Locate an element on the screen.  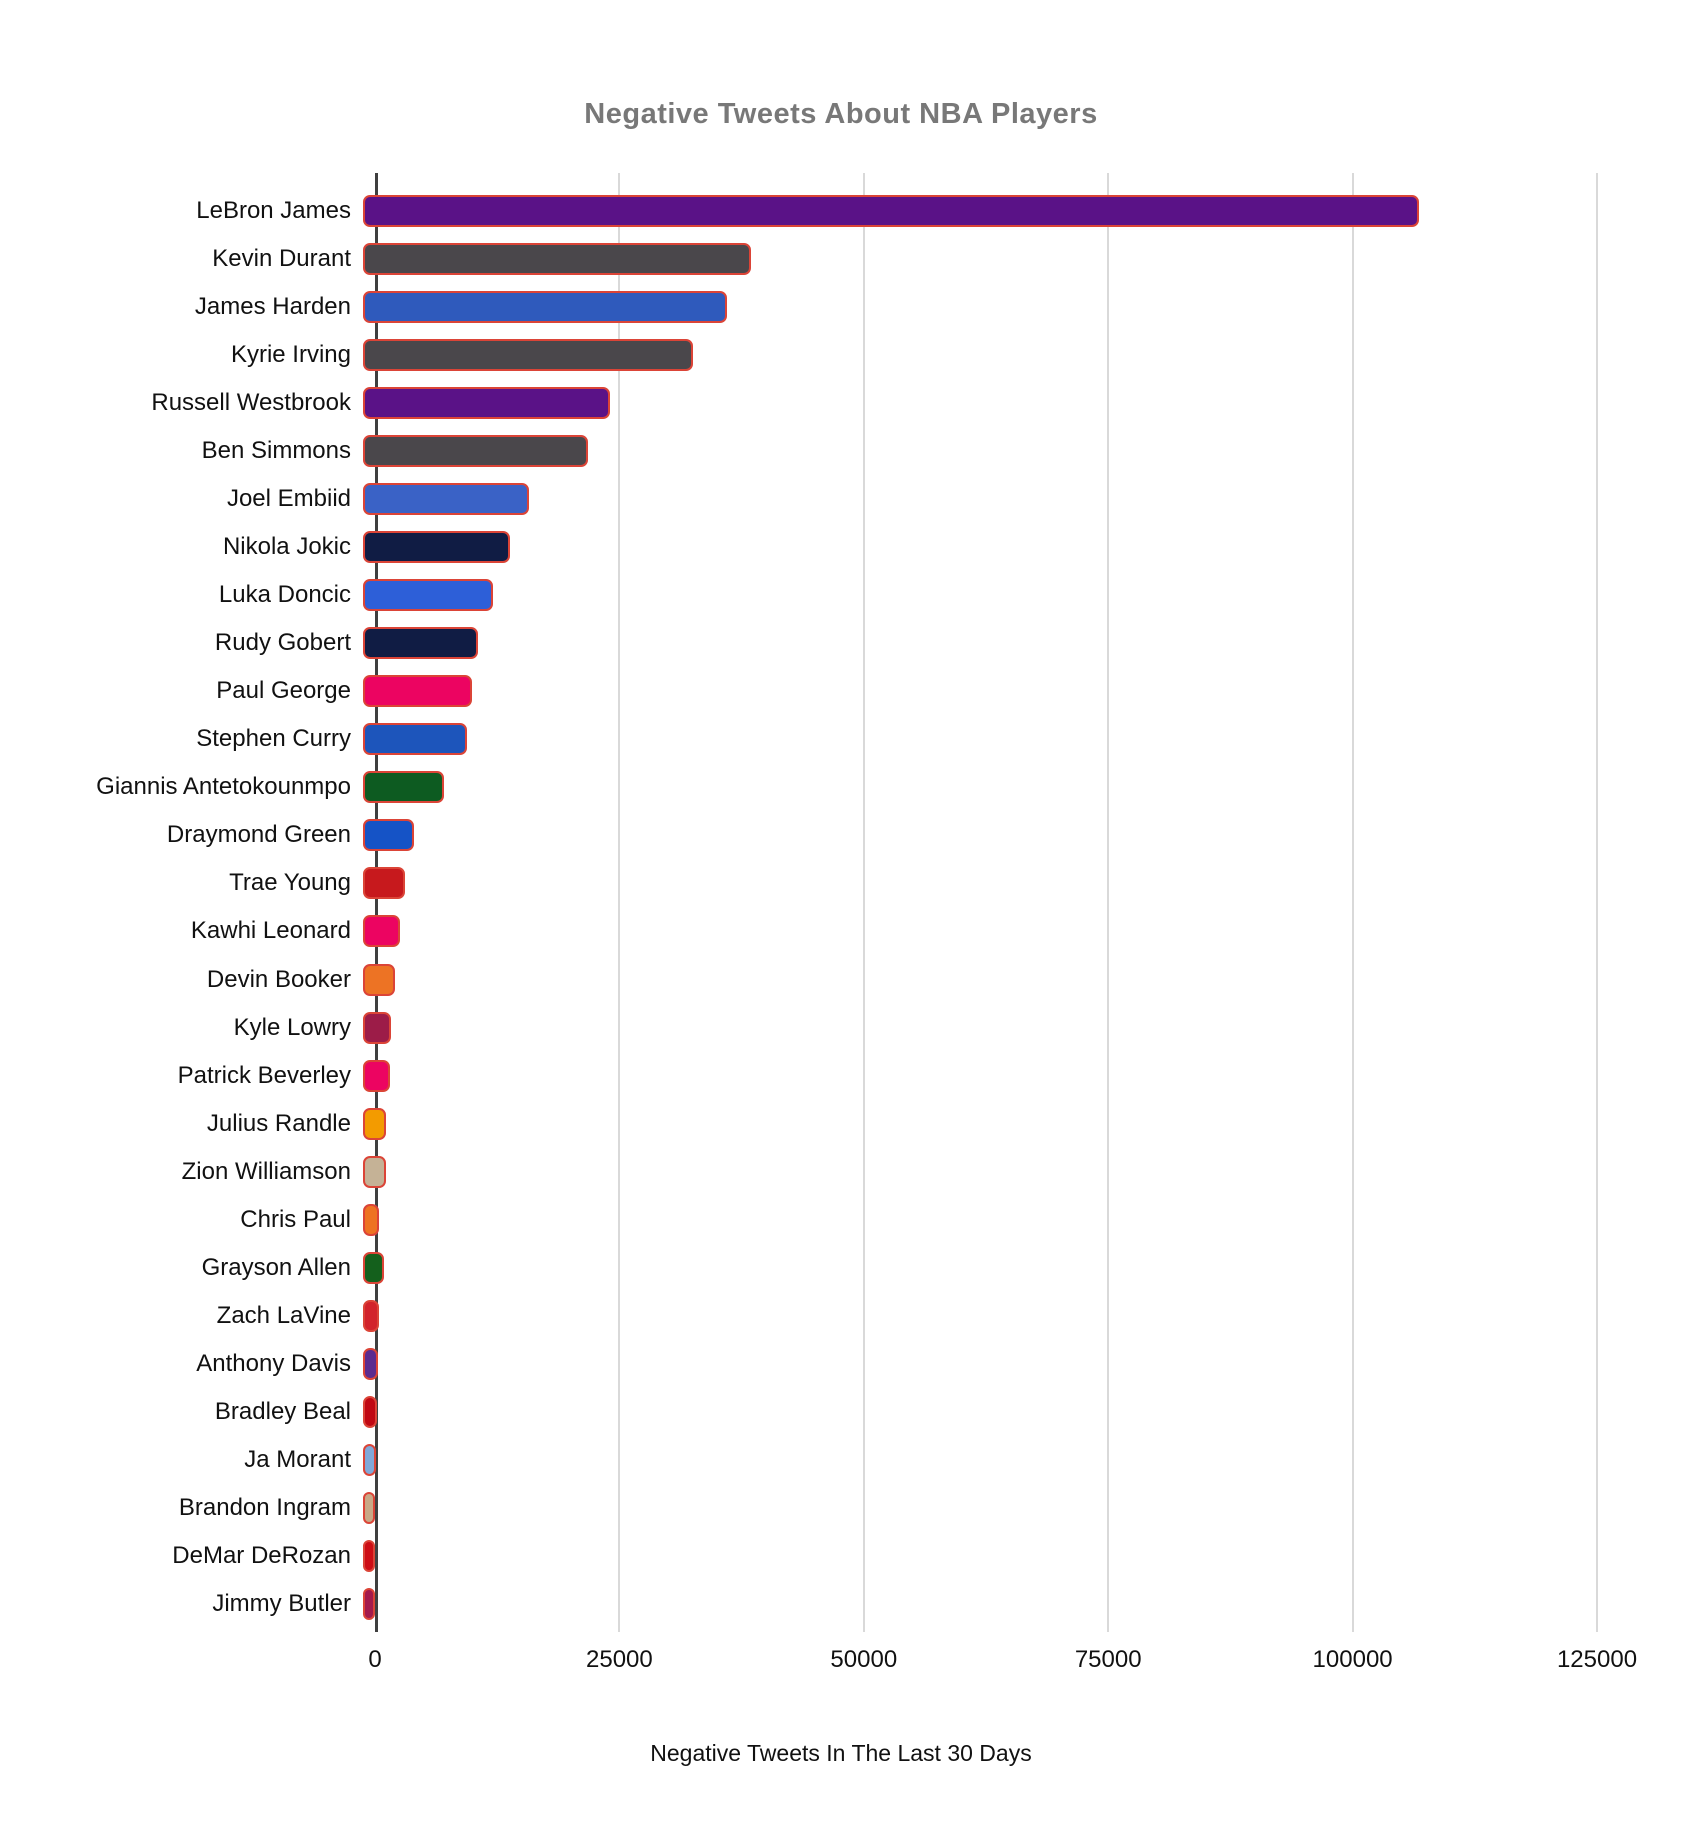
x-tick-label: 75000 is located at coordinates (1108, 1659).